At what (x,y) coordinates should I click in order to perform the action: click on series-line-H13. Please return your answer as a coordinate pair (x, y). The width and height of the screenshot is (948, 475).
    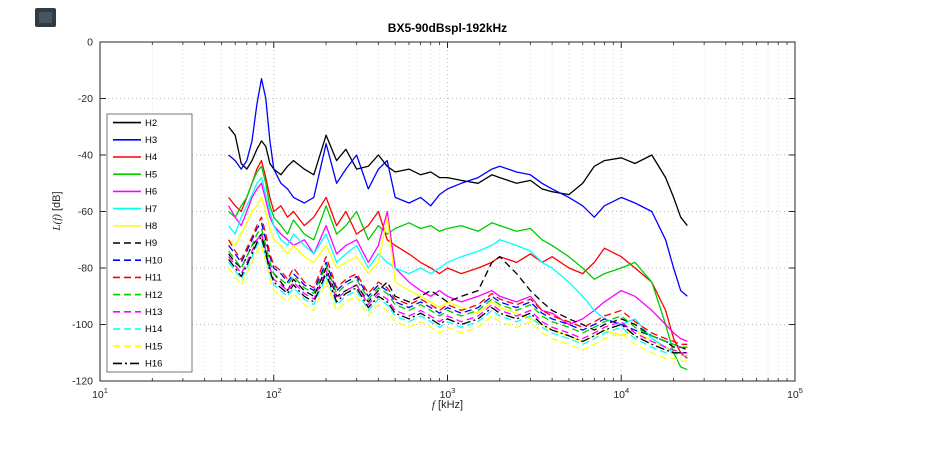
    Looking at the image, I should click on (458, 293).